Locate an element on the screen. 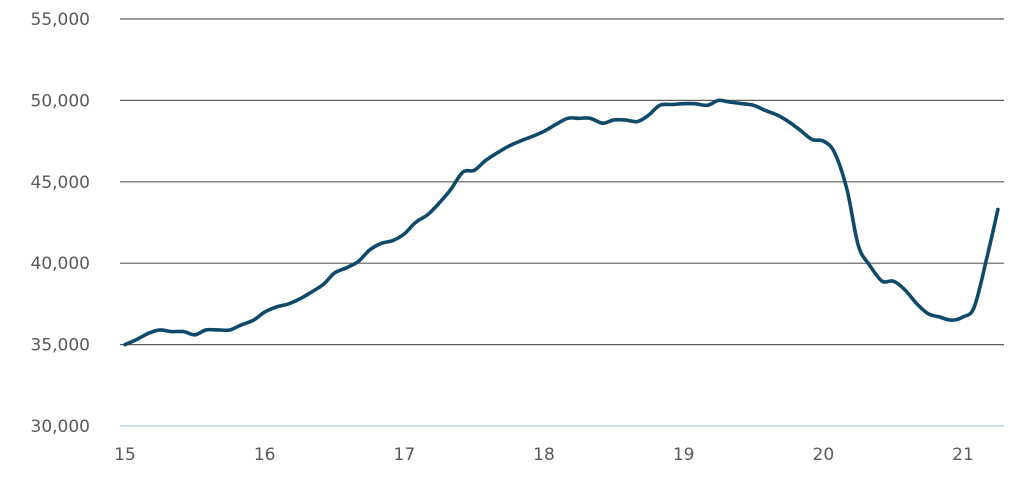 This screenshot has width=1024, height=501. y-axis-ticks: 30,000 35,000 40,000 45,000 50,000 55,000 is located at coordinates (60, 223).